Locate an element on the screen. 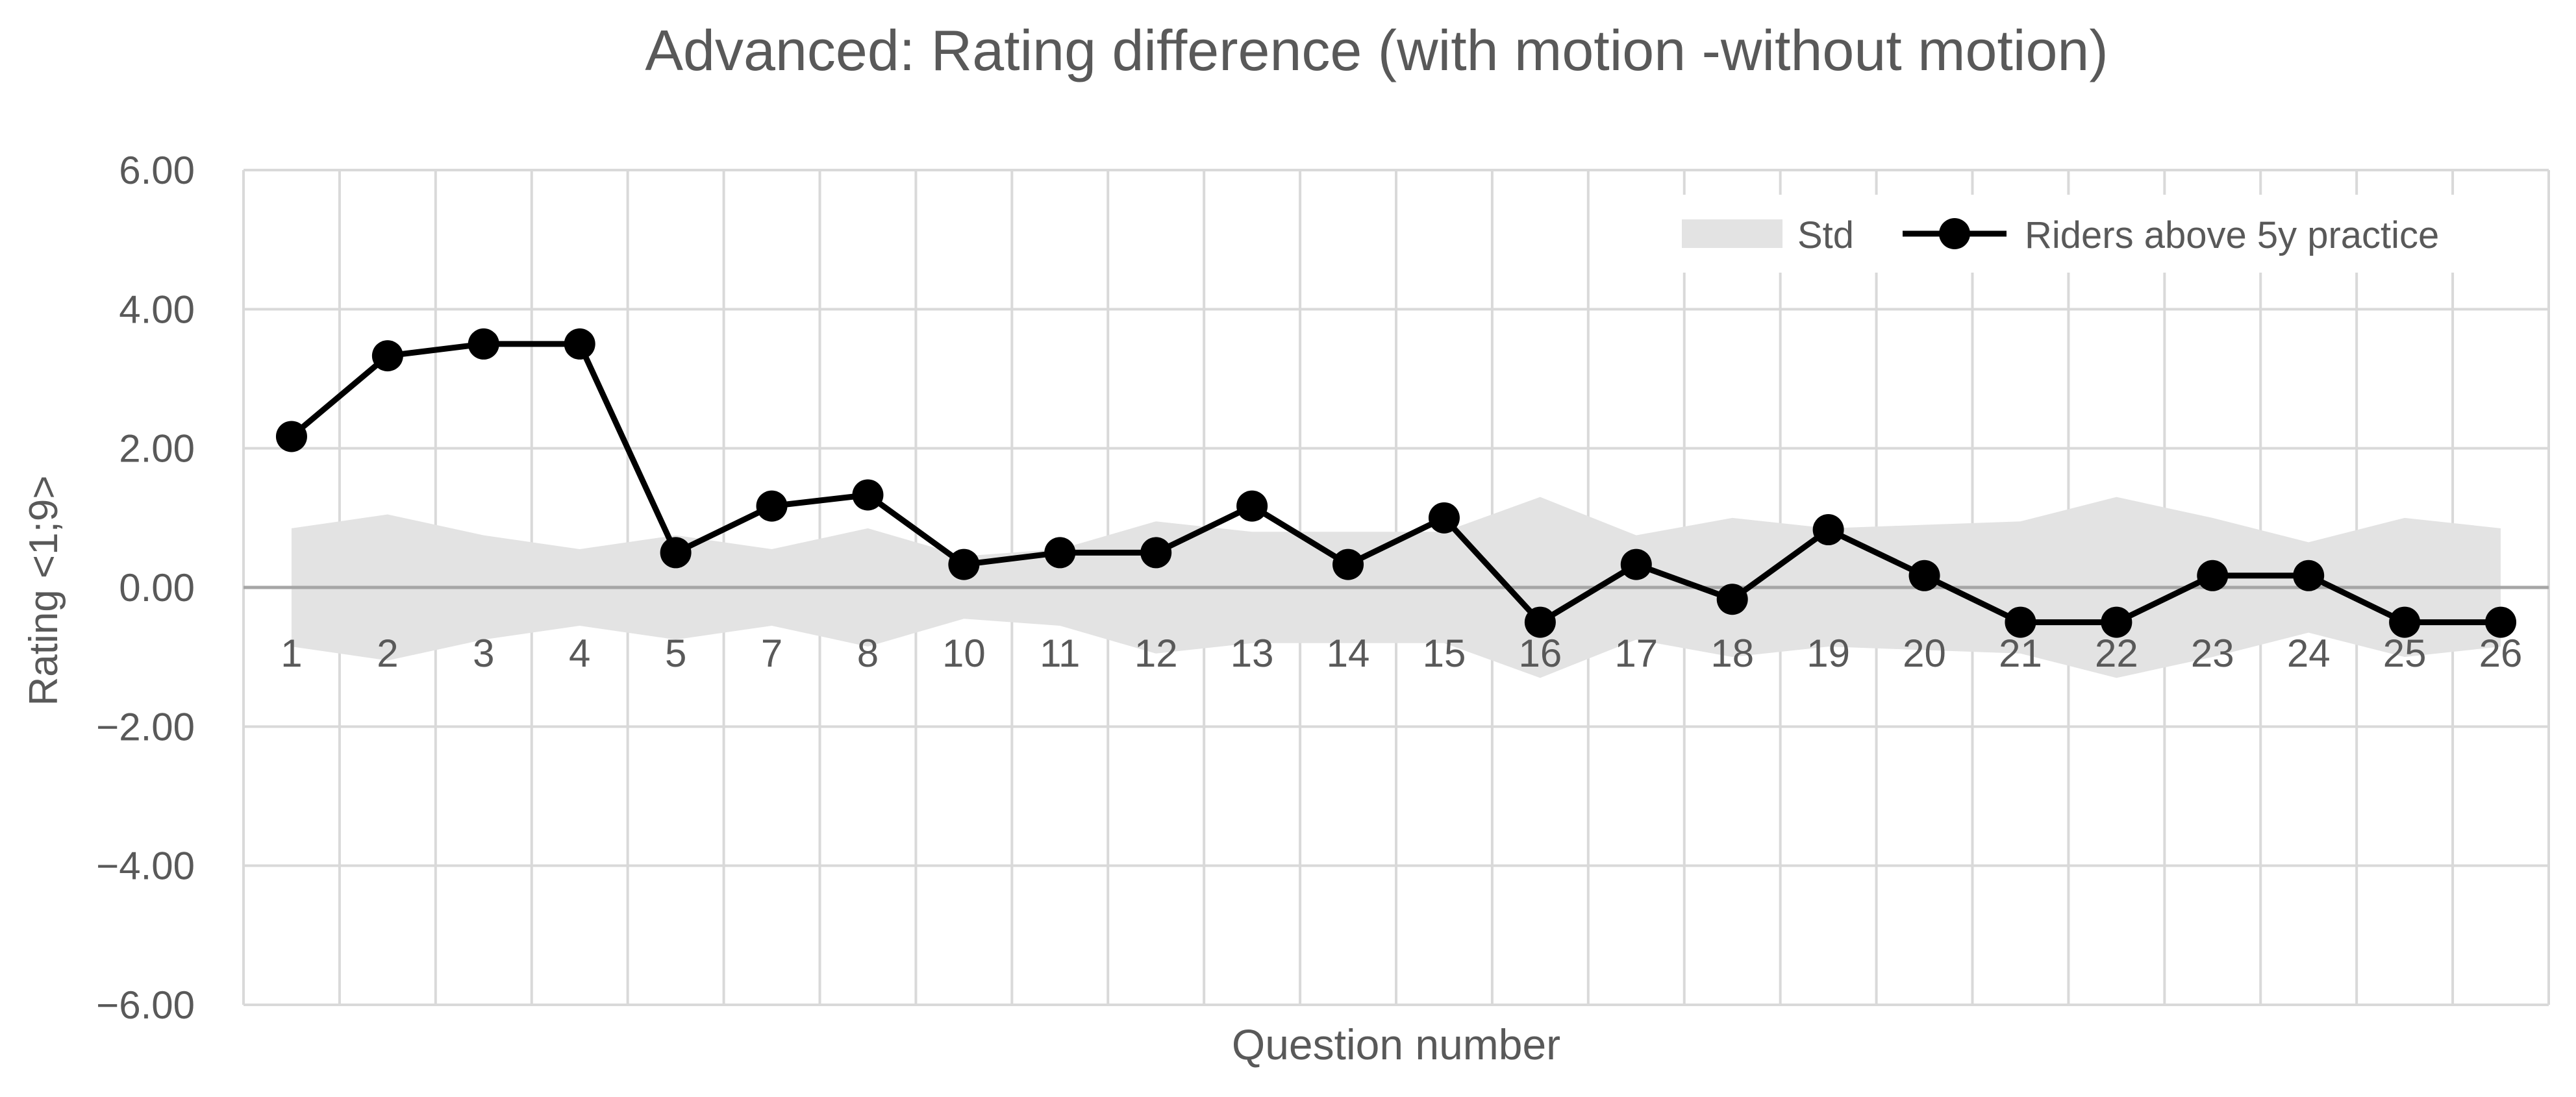 The image size is (2576, 1097). y-tick-label: 2.00 is located at coordinates (157, 449).